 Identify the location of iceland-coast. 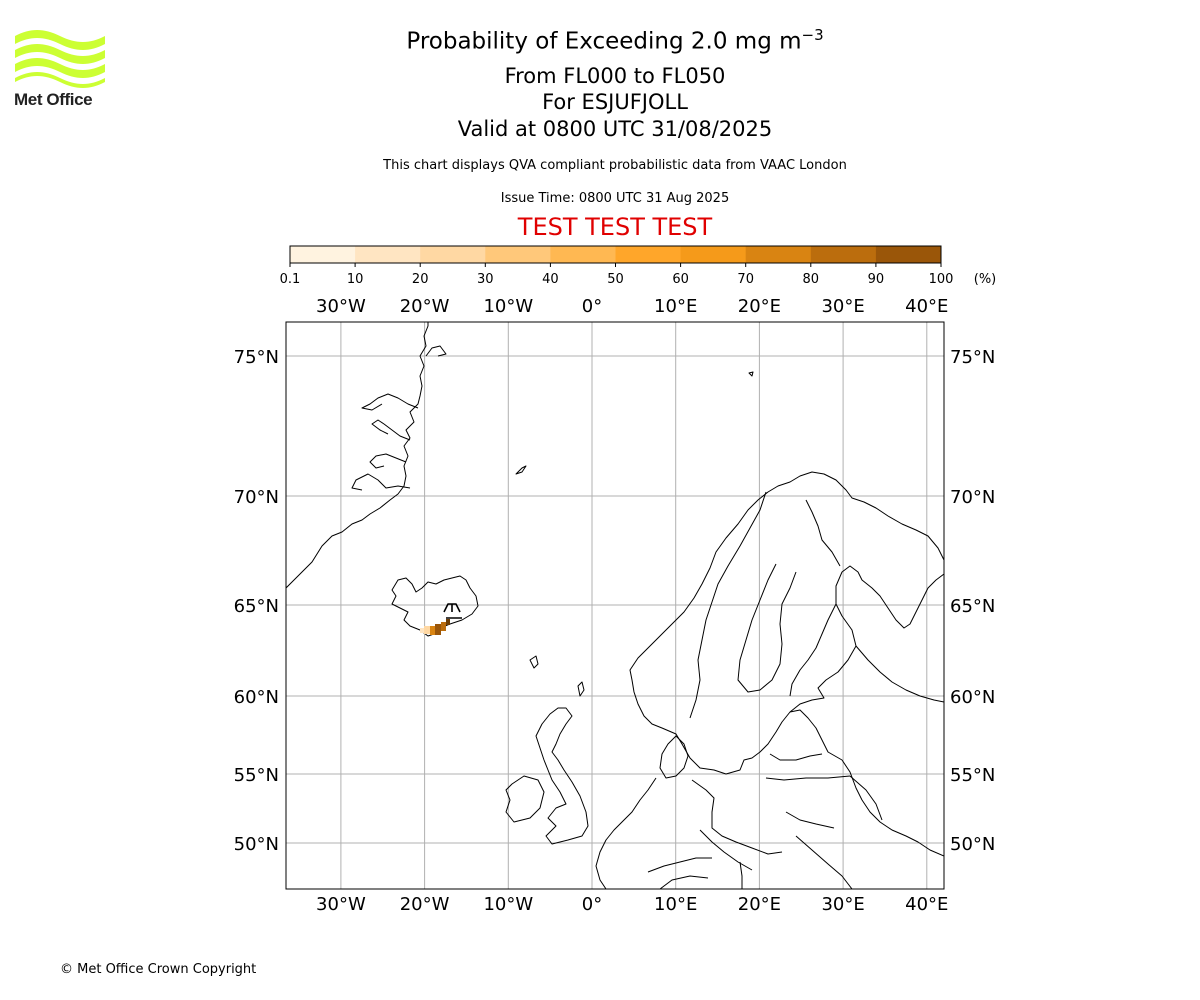
(435, 606).